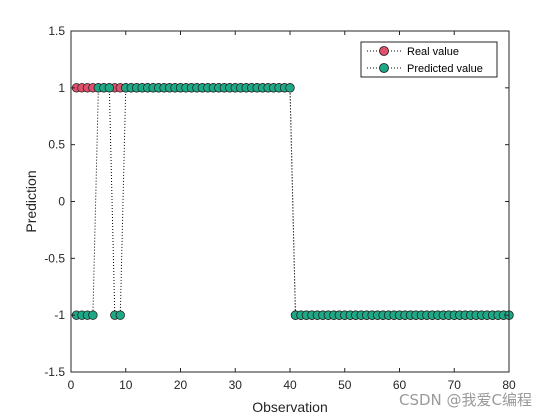 Image resolution: width=550 pixels, height=416 pixels. What do you see at coordinates (465, 400) in the screenshot?
I see `watermark: CSDN @我爱C编程` at bounding box center [465, 400].